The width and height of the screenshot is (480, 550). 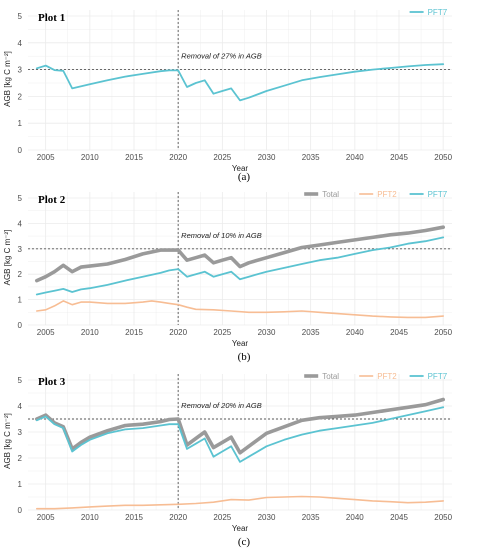 I want to click on legend: PFT7, so click(x=428, y=12).